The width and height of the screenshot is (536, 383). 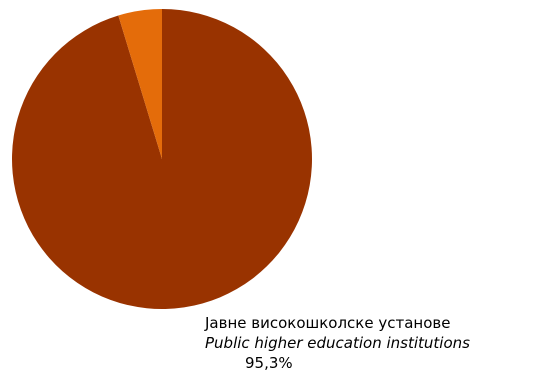 What do you see at coordinates (337, 343) in the screenshot?
I see `slice-label-english: Public higher education institutions` at bounding box center [337, 343].